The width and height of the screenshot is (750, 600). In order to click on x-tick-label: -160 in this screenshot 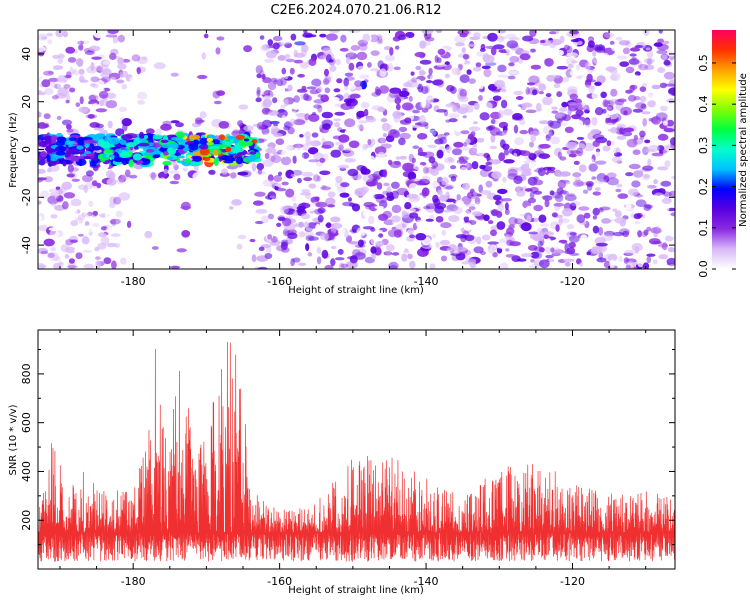, I will do `click(279, 581)`.